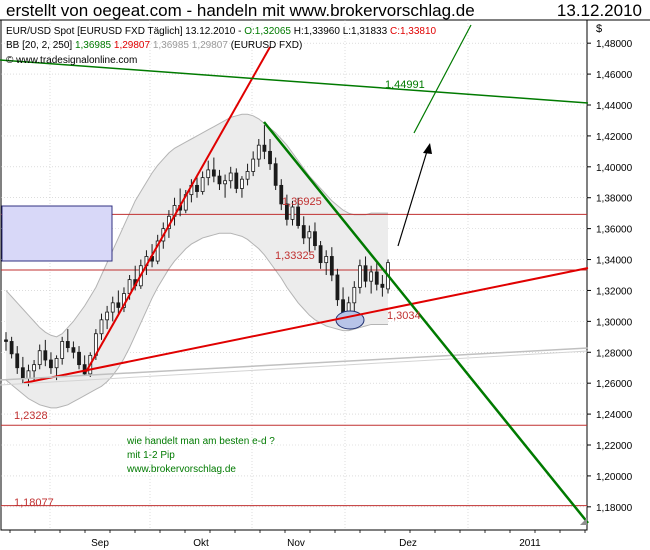  I want to click on y-axis-unit: $, so click(599, 29).